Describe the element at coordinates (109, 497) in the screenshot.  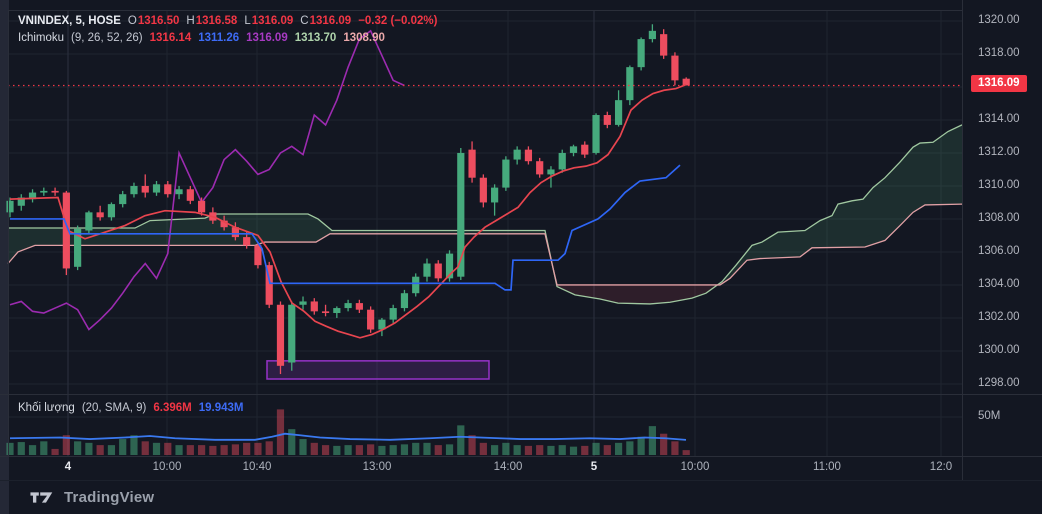
I see `brand-name: TradingView` at that location.